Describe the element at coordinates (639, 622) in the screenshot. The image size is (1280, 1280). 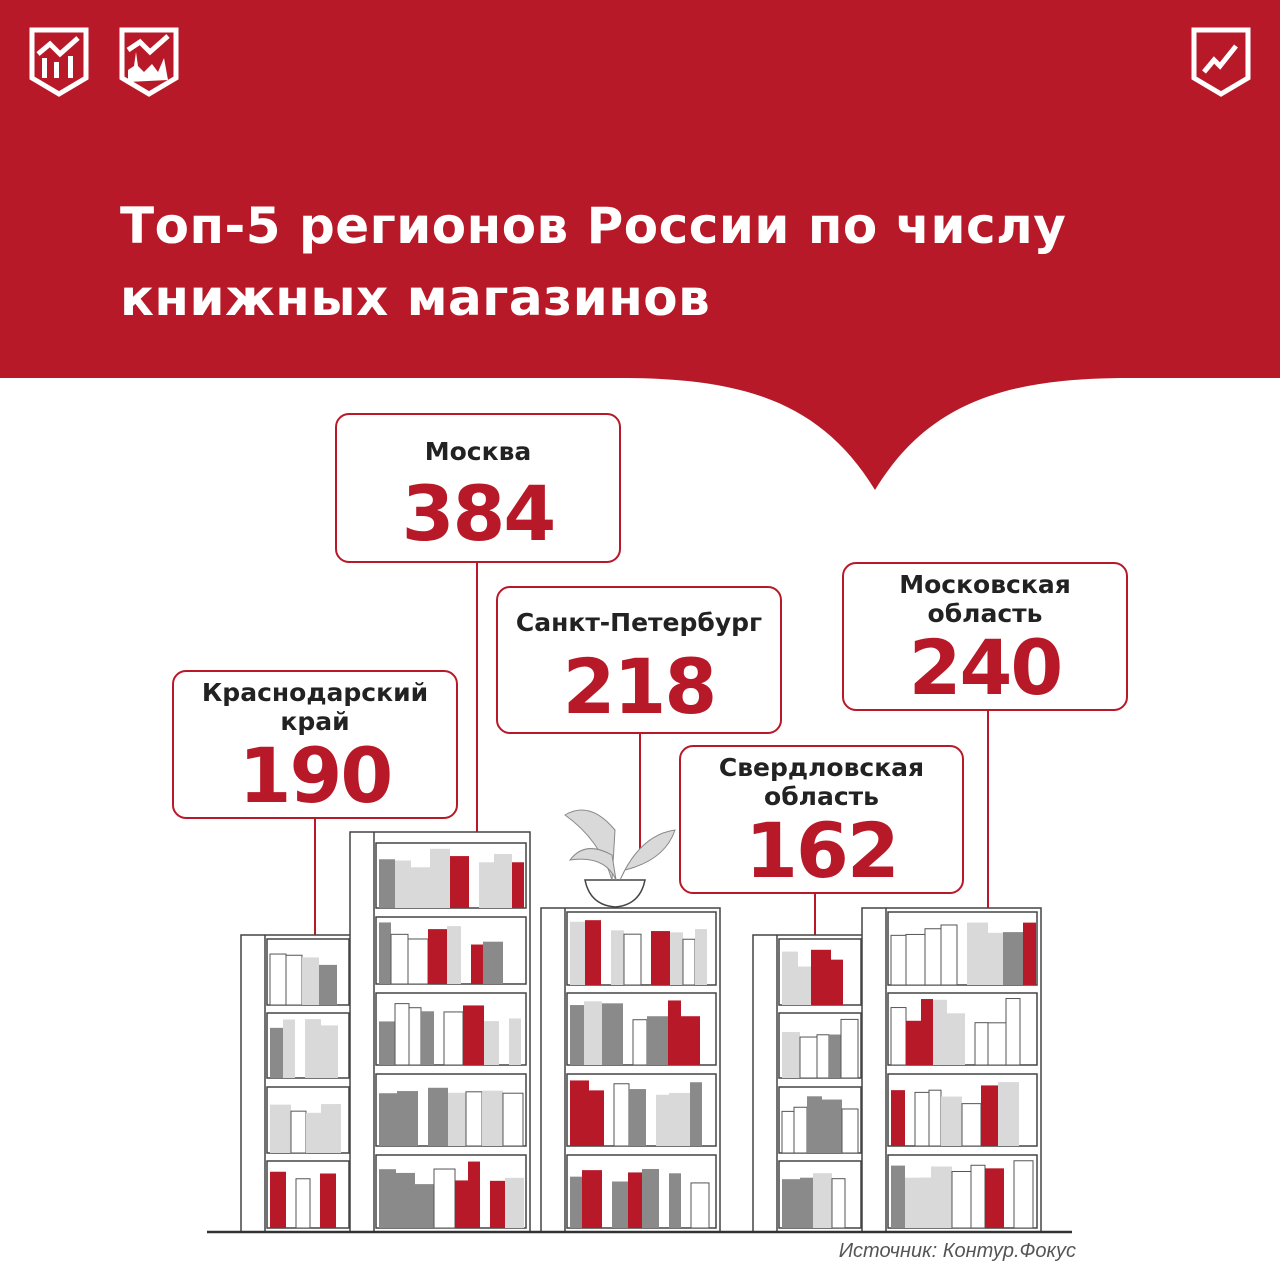
I see `card-name: Санкт-Петербург` at that location.